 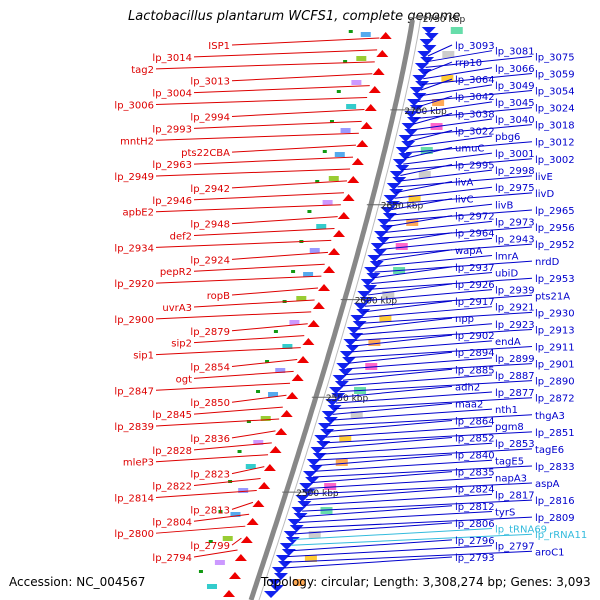 What do you see at coordinates (504, 205) in the screenshot?
I see `gene-label: livB` at bounding box center [504, 205].